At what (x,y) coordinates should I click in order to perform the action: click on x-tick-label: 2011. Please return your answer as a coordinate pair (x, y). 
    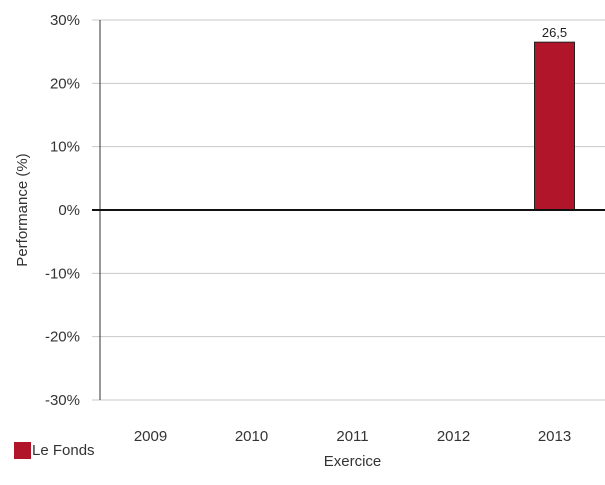
    Looking at the image, I should click on (352, 436).